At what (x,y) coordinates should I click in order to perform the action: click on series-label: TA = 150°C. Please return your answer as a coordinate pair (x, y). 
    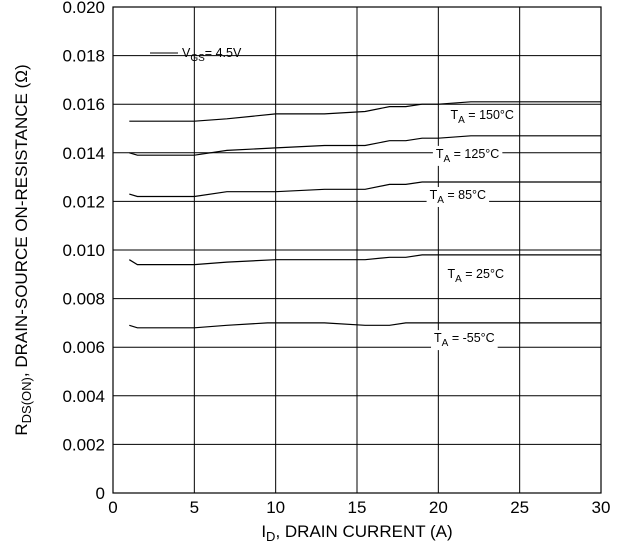
    Looking at the image, I should click on (482, 117).